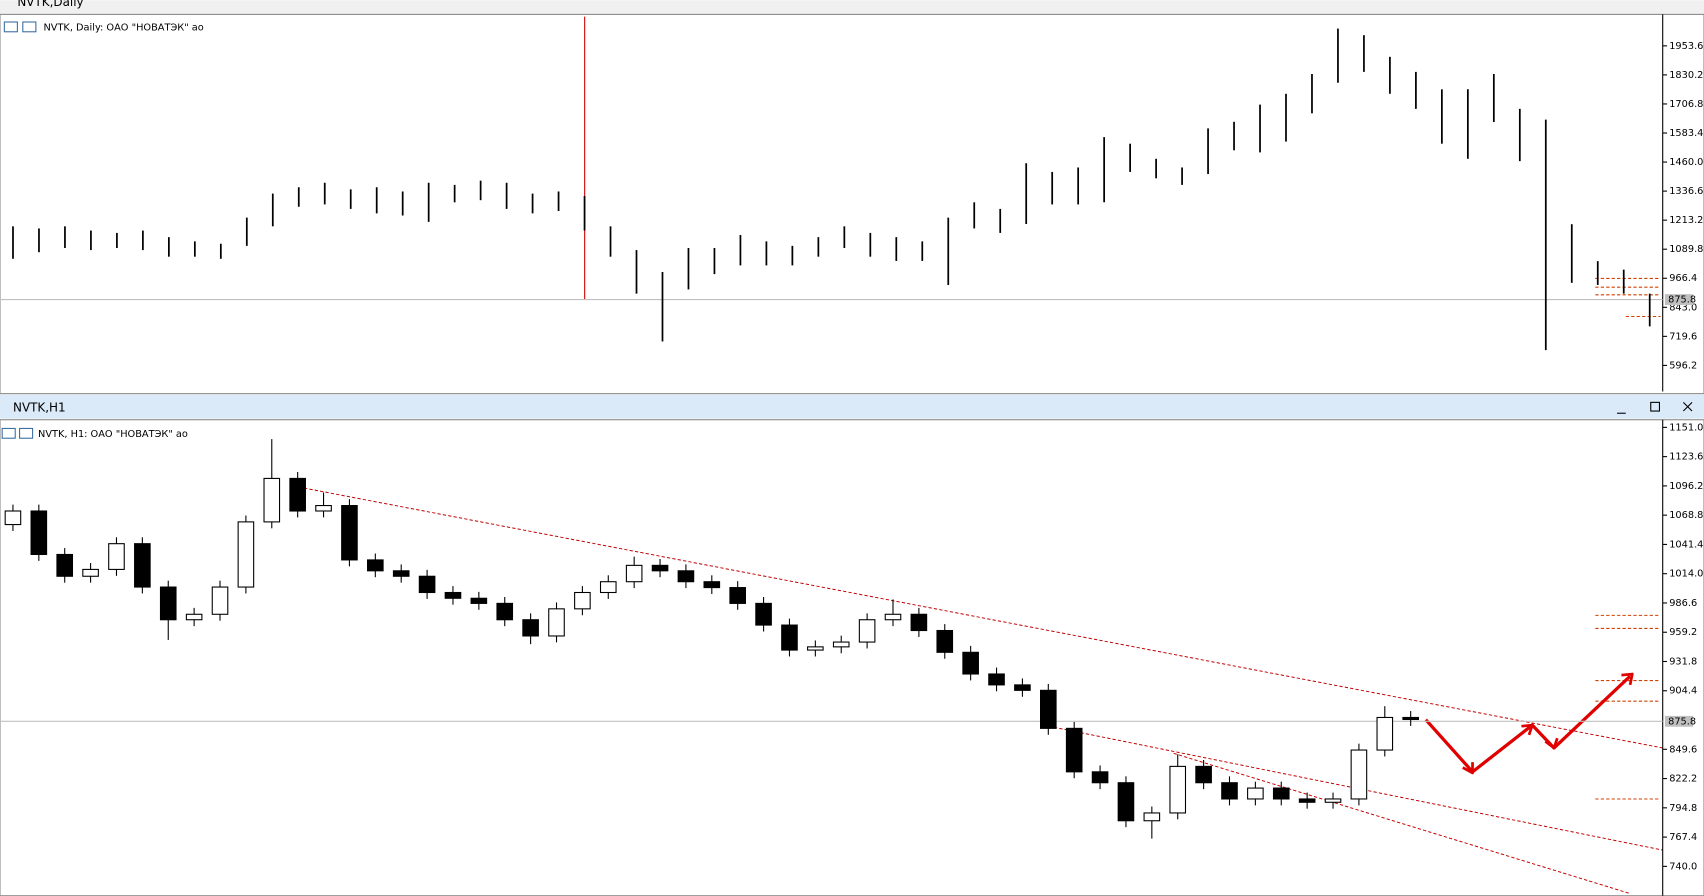 Image resolution: width=1704 pixels, height=896 pixels. I want to click on y-tick-label: 1830.2, so click(1686, 75).